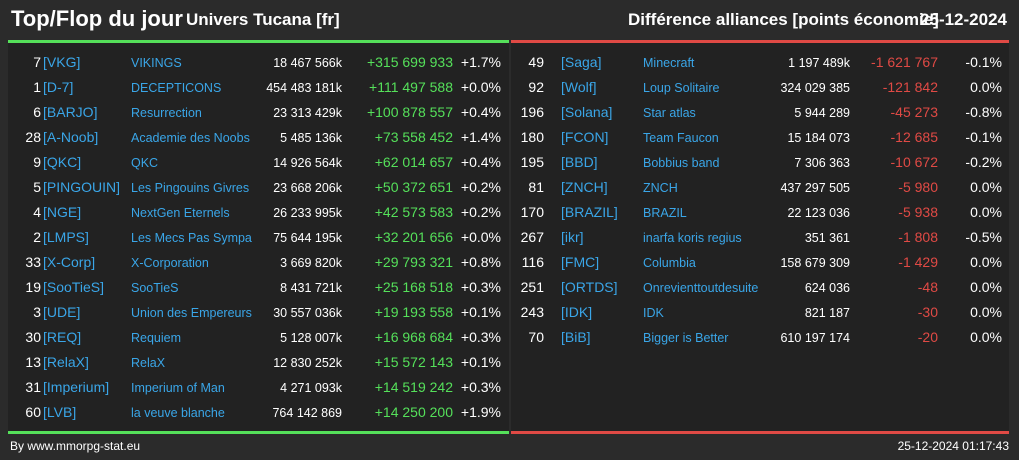  What do you see at coordinates (191, 238) in the screenshot?
I see `top-alliance-name-link: Les Mecs Pas Sympa` at bounding box center [191, 238].